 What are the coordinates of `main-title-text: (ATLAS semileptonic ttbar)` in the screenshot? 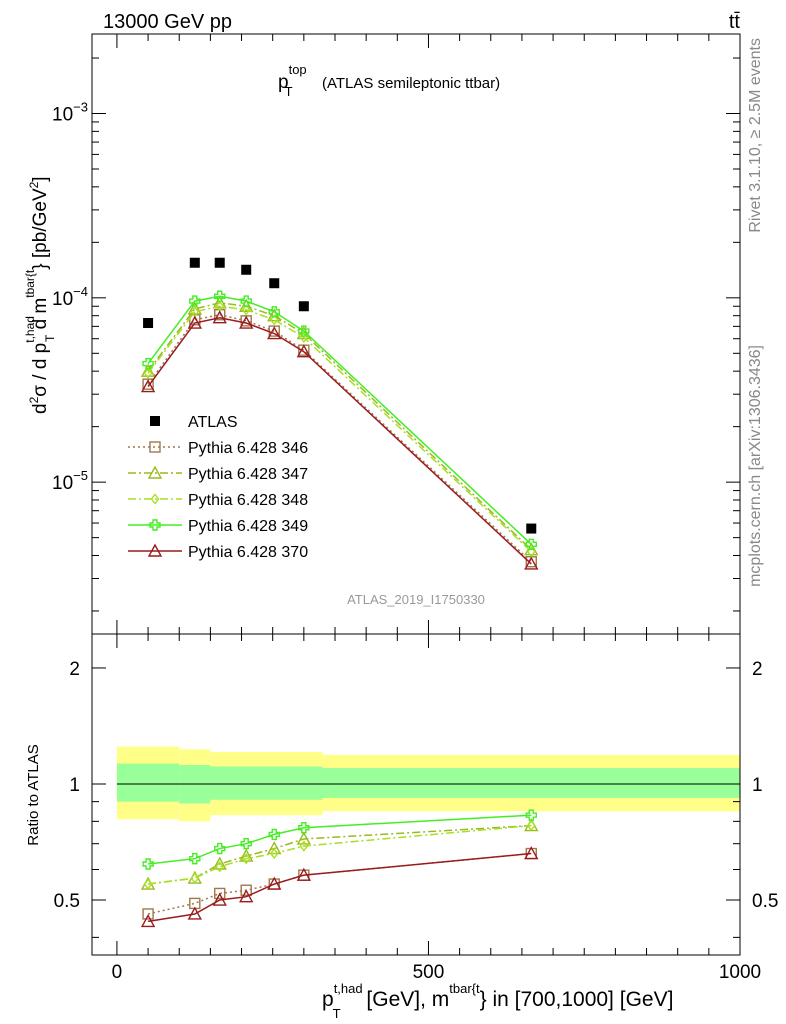 It's located at (411, 83).